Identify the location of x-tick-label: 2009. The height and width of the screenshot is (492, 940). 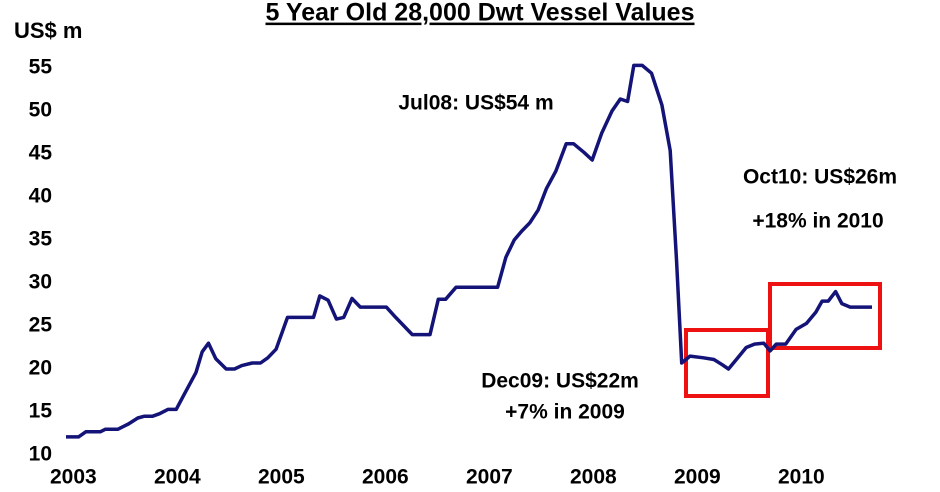
(697, 477).